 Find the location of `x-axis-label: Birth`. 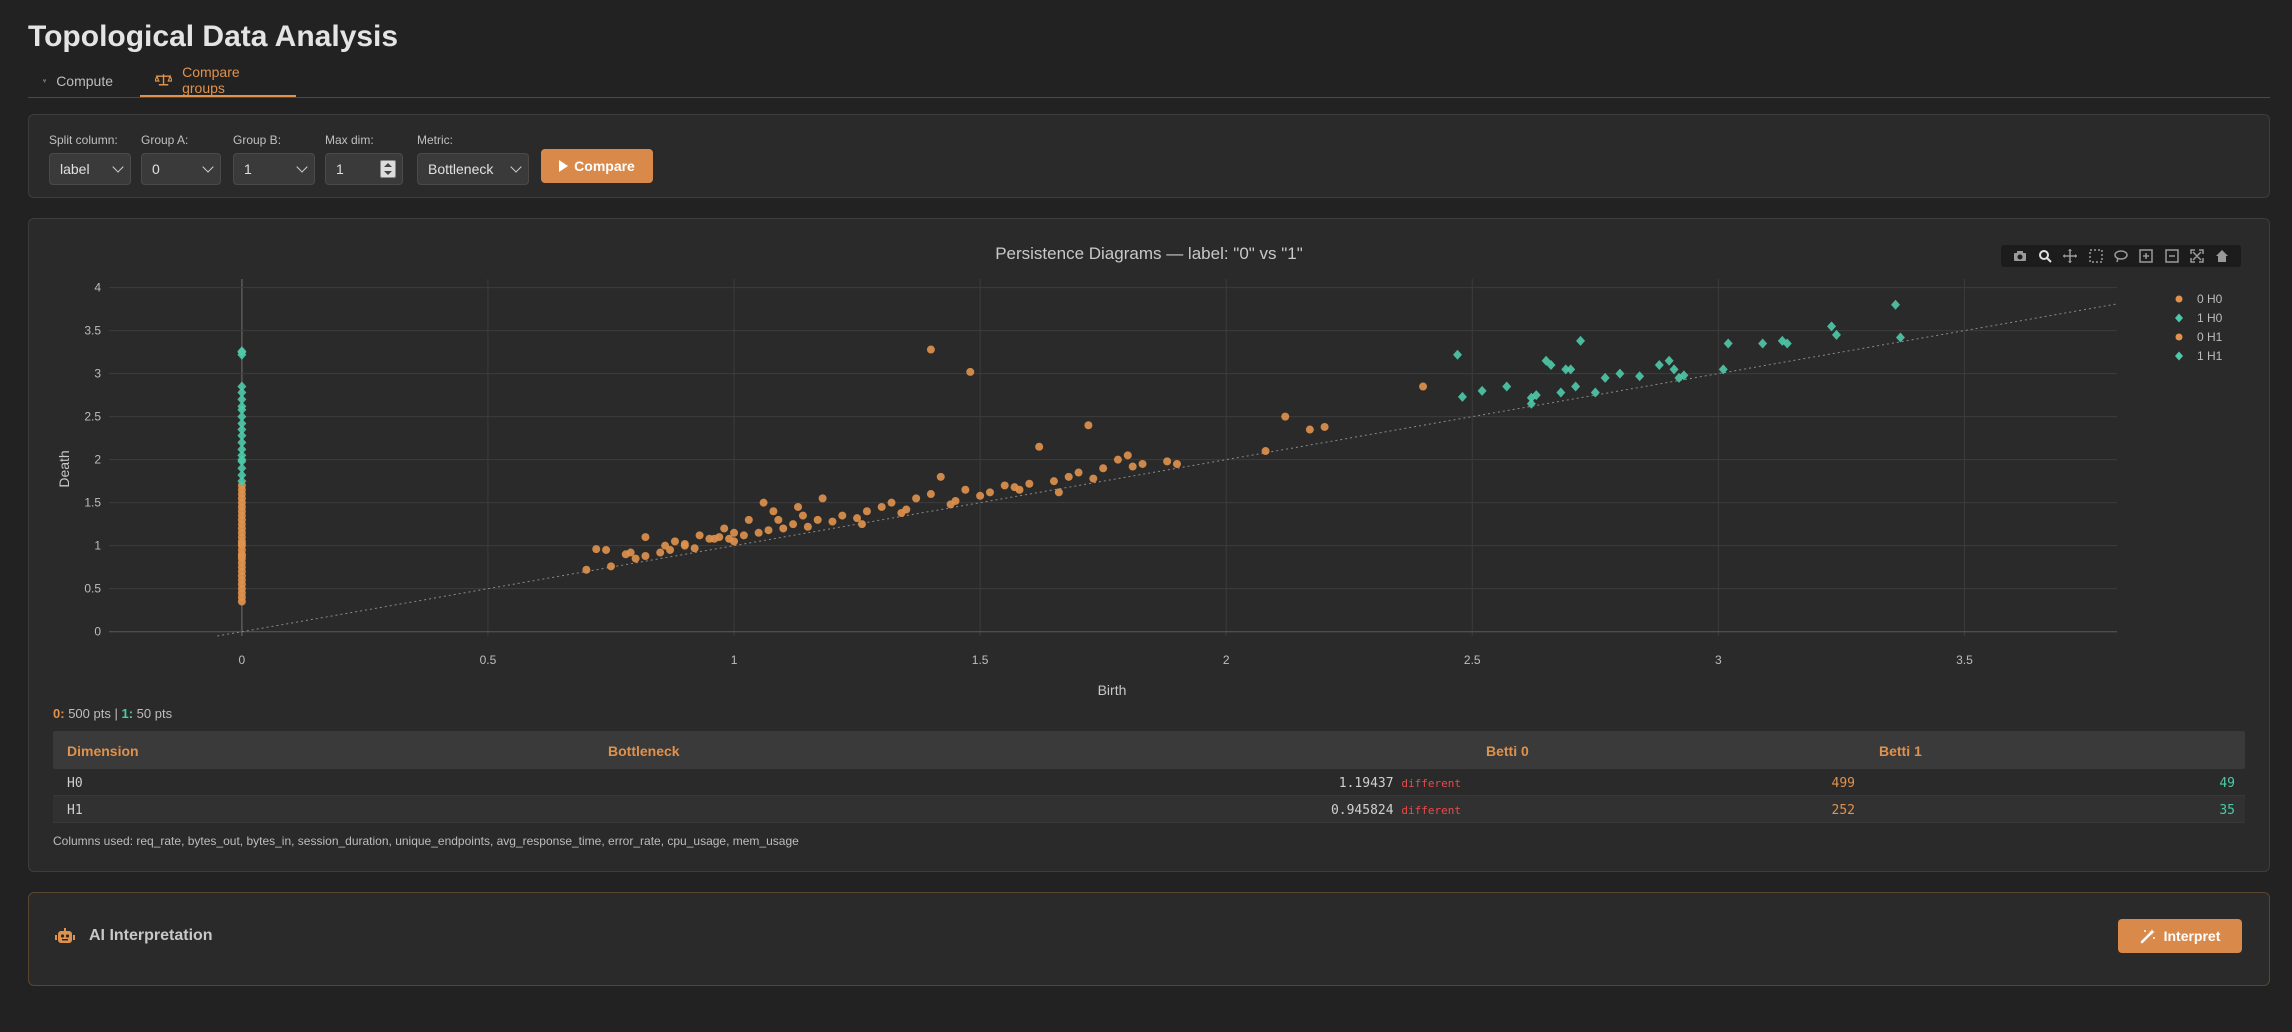

x-axis-label: Birth is located at coordinates (1112, 690).